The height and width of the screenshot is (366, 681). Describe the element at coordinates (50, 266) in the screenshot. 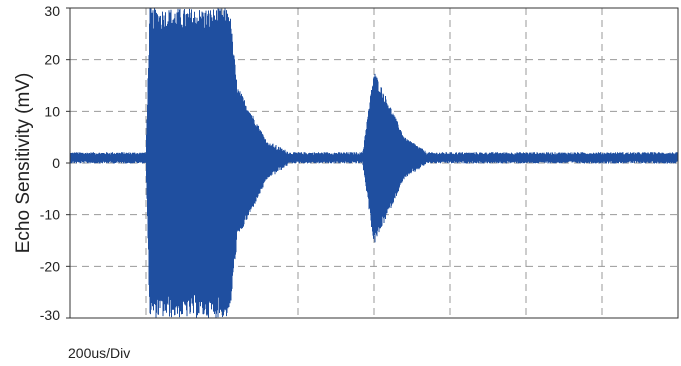

I see `y-tick-label: -20` at that location.